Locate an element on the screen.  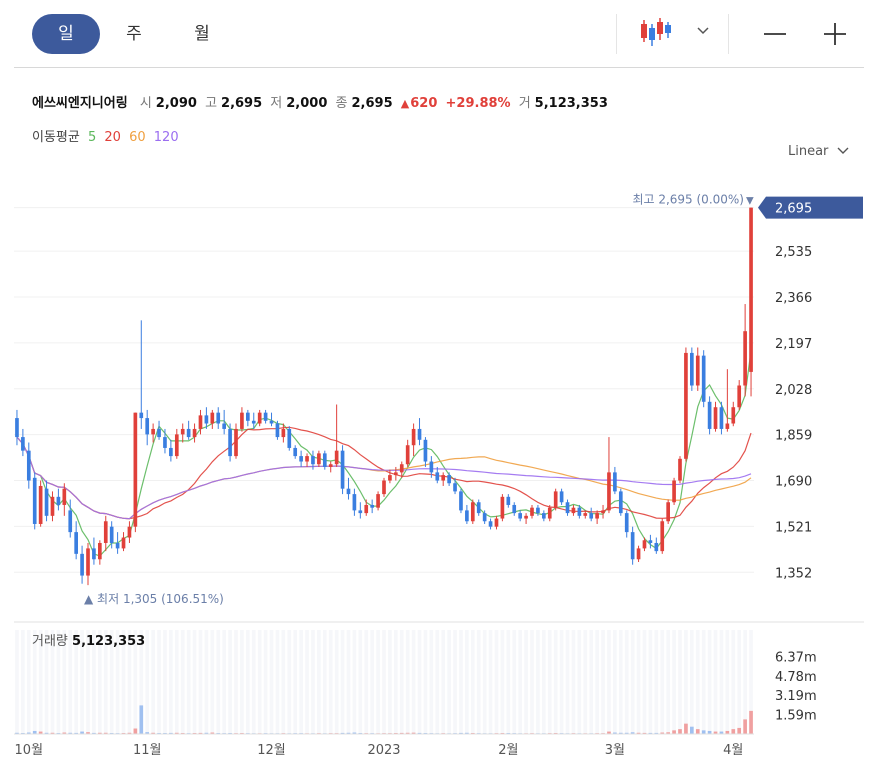
high-value: 2,695 is located at coordinates (242, 103).